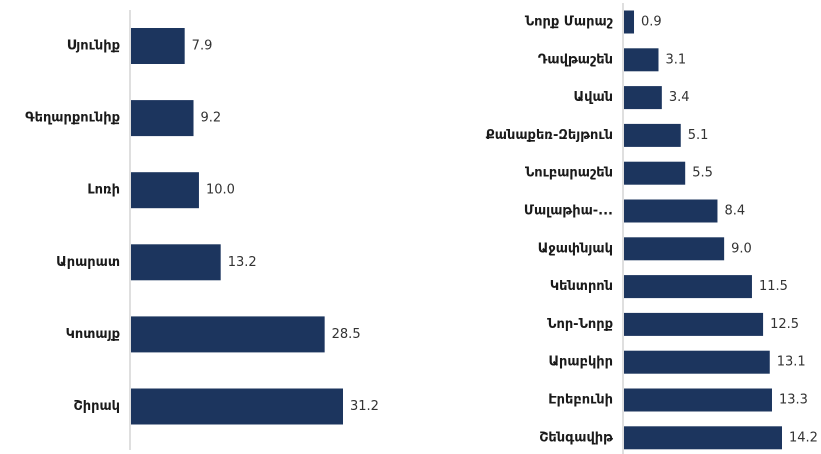 The image size is (821, 454). Describe the element at coordinates (580, 324) in the screenshot. I see `category-label: Նոր-Նորք` at that location.